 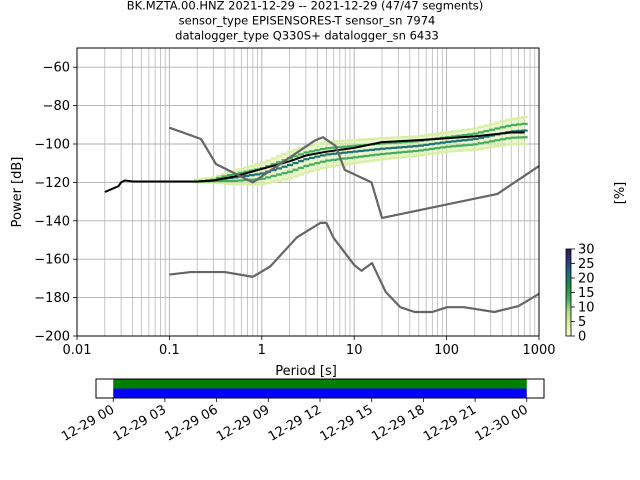 I want to click on colorbar-tick-label: 20, so click(x=586, y=279).